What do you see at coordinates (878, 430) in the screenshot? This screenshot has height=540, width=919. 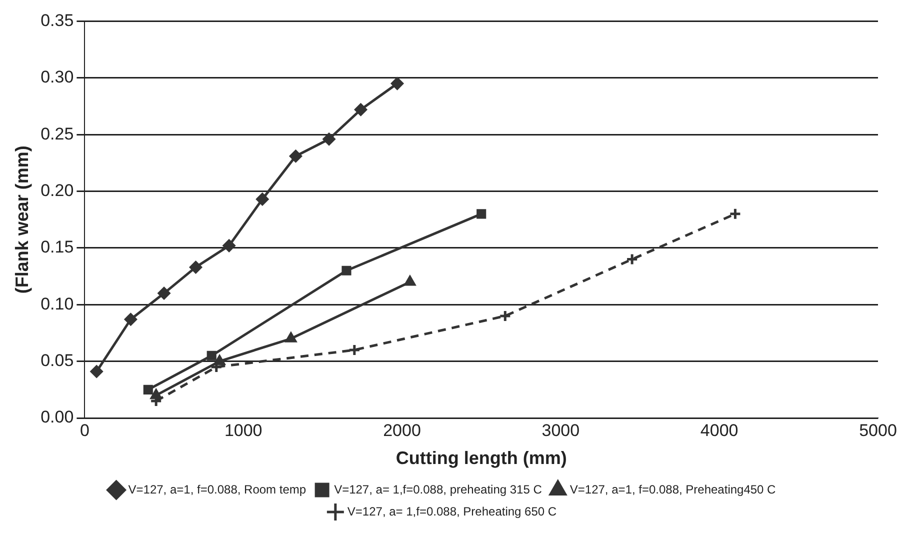 I see `x-tick-label: 5000` at bounding box center [878, 430].